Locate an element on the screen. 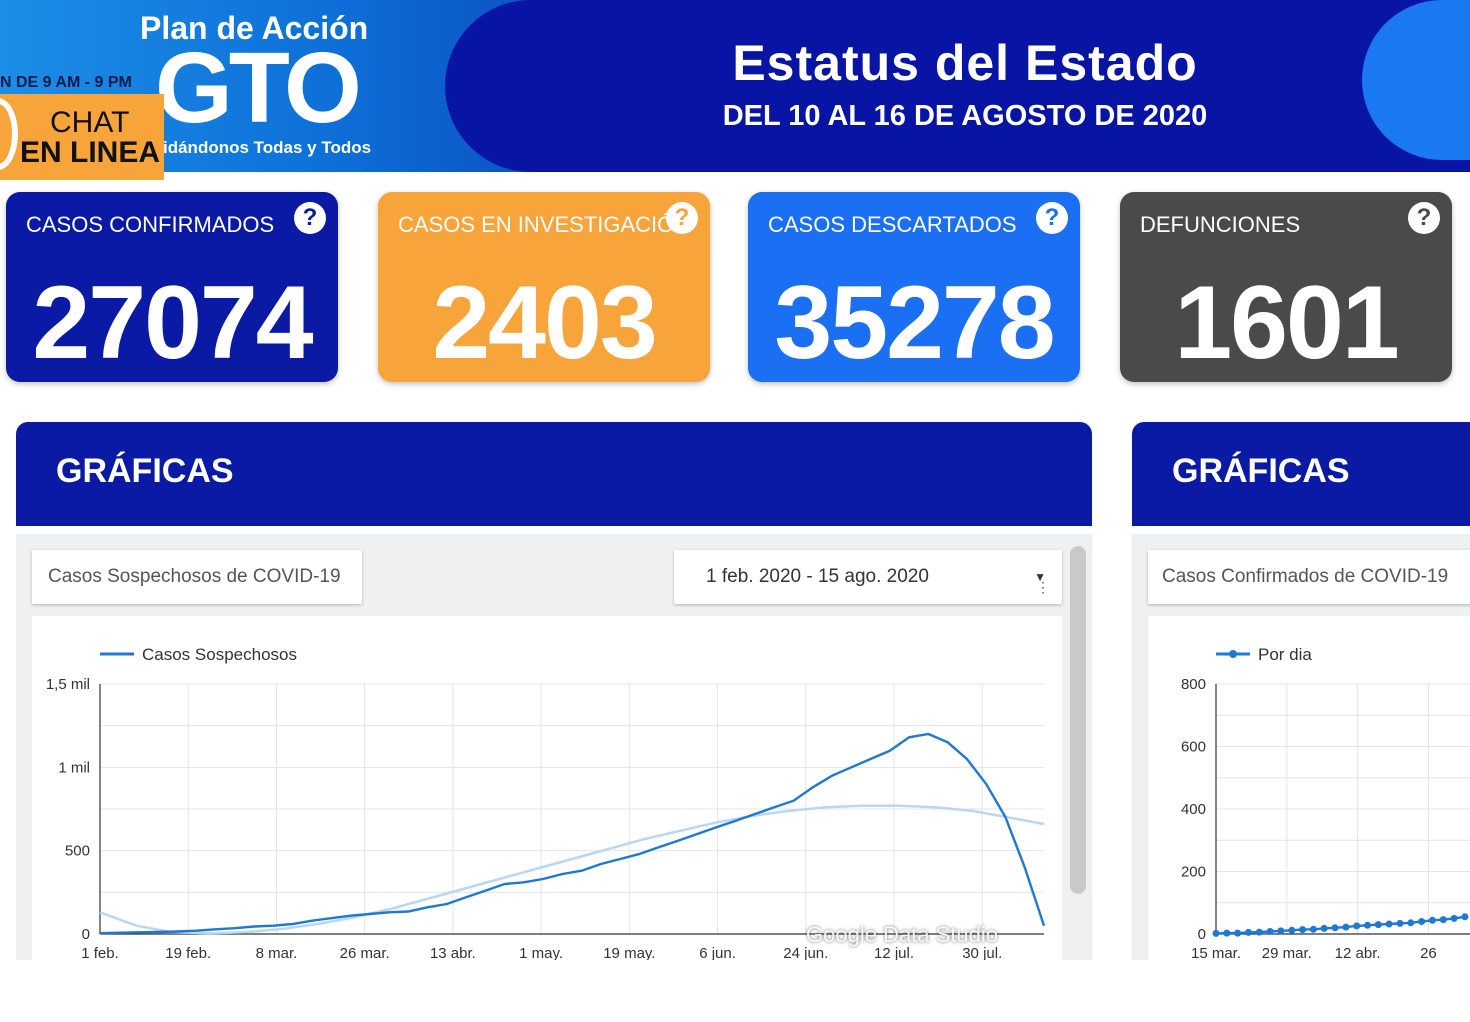 The height and width of the screenshot is (1022, 1470). x-tick-label: 30 jul. is located at coordinates (982, 952).